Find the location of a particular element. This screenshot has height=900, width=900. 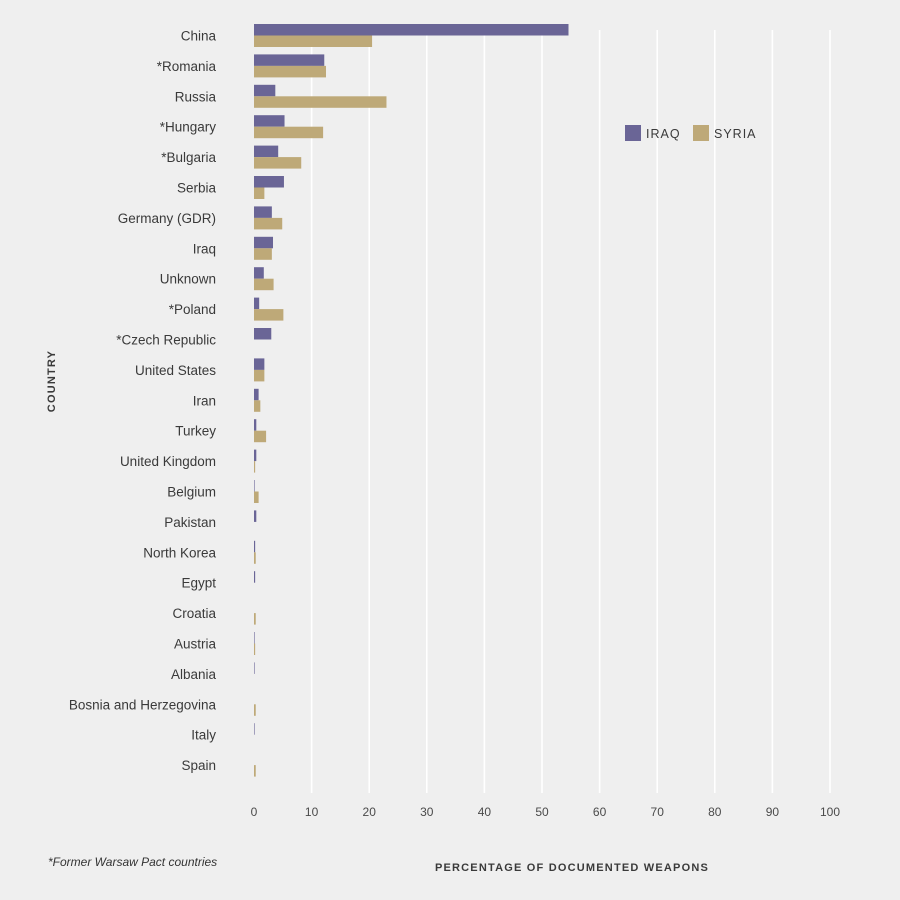

bar-iraq-pakistan is located at coordinates (255, 516).